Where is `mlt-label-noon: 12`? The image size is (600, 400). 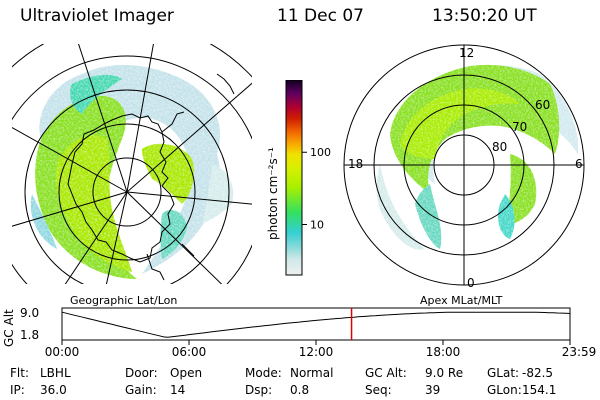 mlt-label-noon: 12 is located at coordinates (467, 53).